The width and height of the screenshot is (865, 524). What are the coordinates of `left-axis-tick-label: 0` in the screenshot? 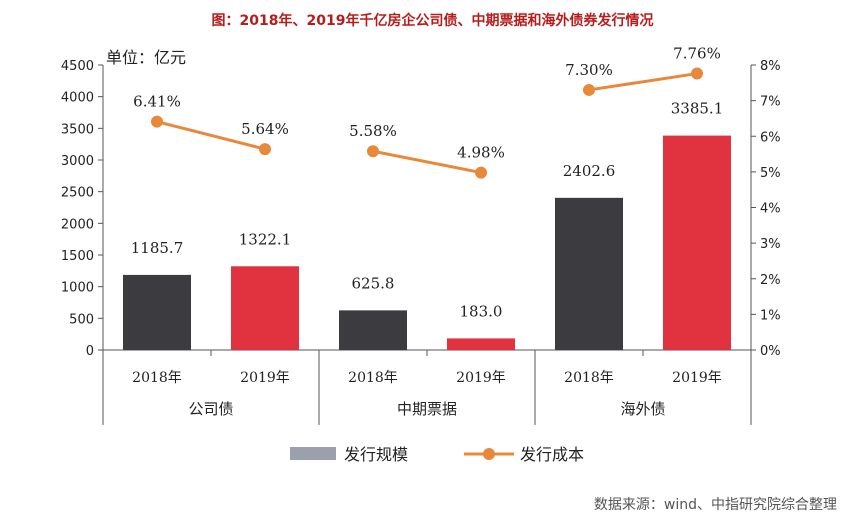 It's located at (90, 351).